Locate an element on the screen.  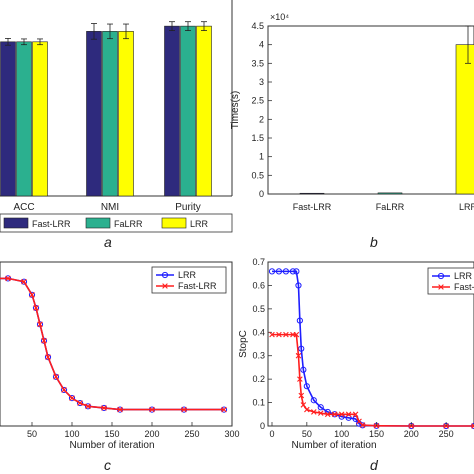
panel-c-legend-label-fast-lrr: Fast-LRR is located at coordinates (197, 286).